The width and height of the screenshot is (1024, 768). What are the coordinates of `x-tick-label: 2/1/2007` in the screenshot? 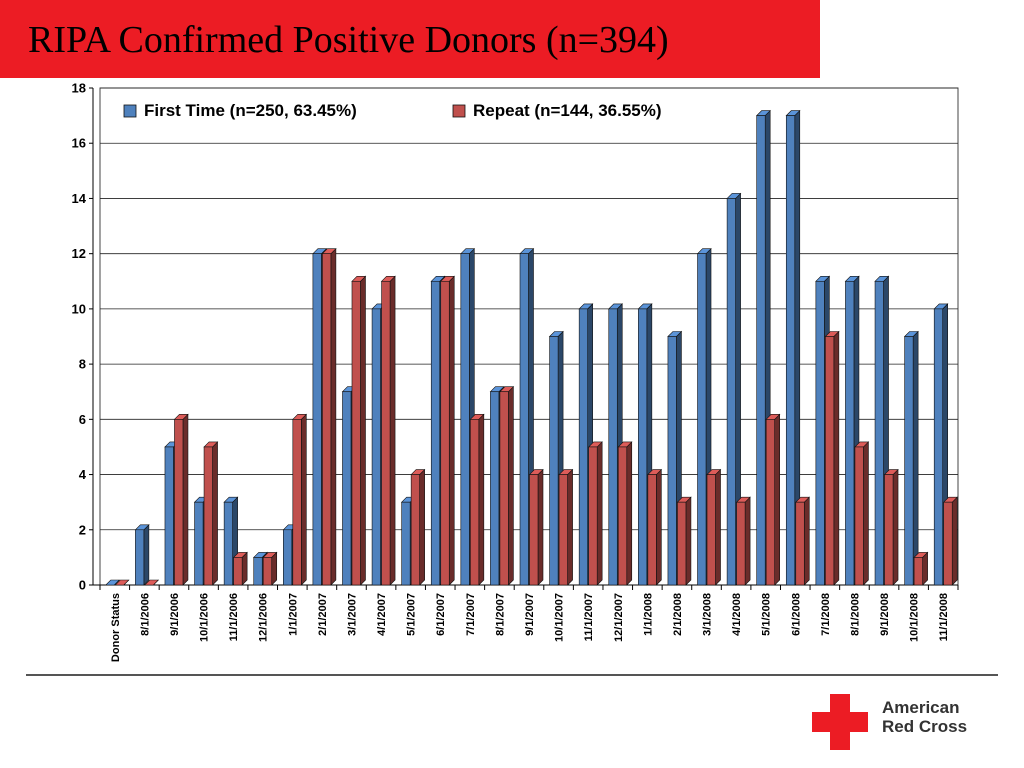 It's located at (323, 614).